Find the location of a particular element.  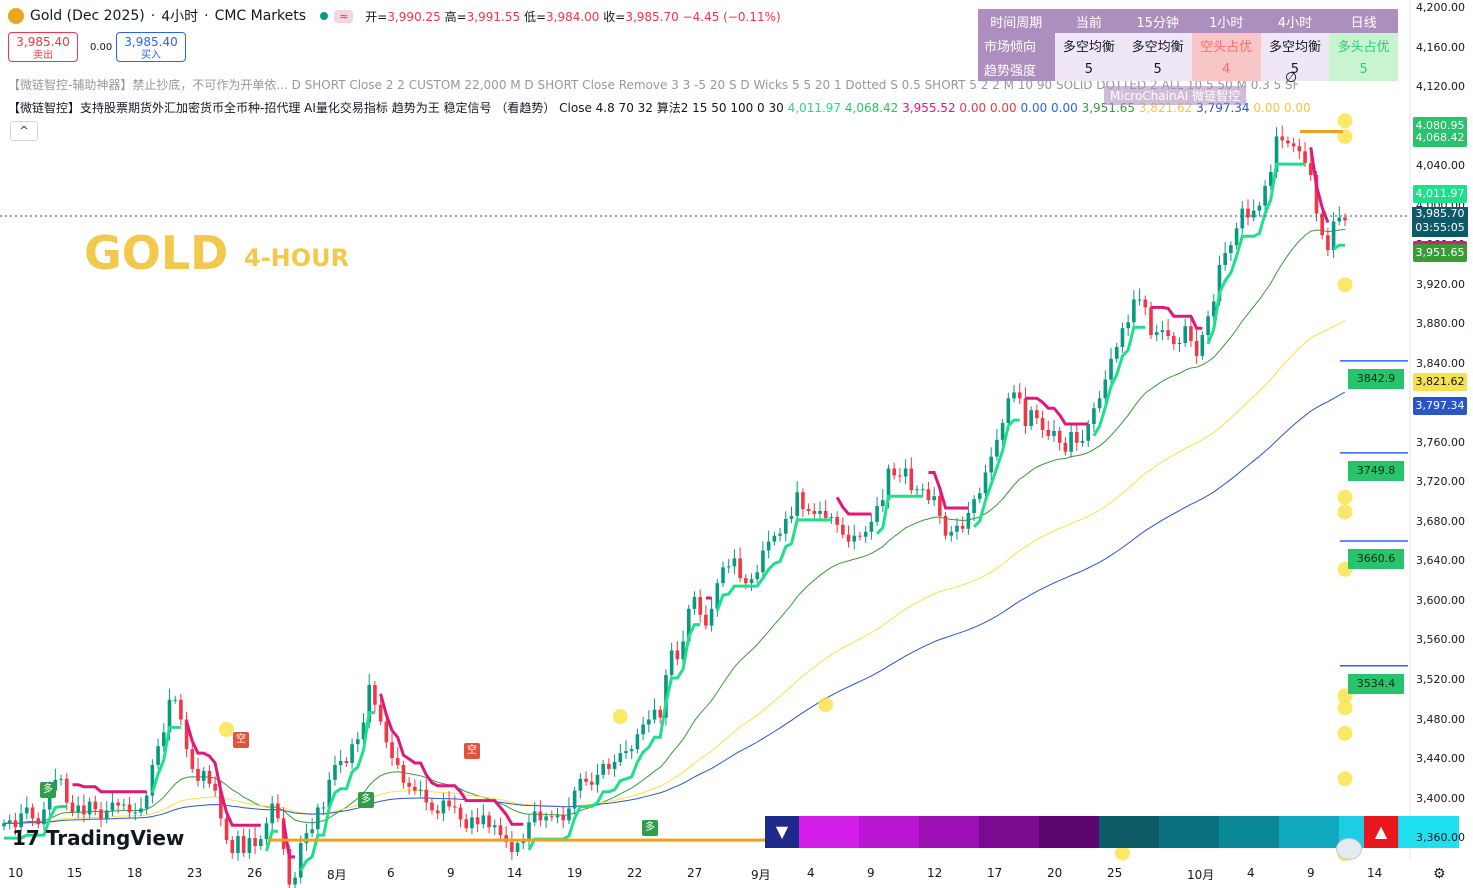

sr-level-label: 3534.4 is located at coordinates (1376, 683).